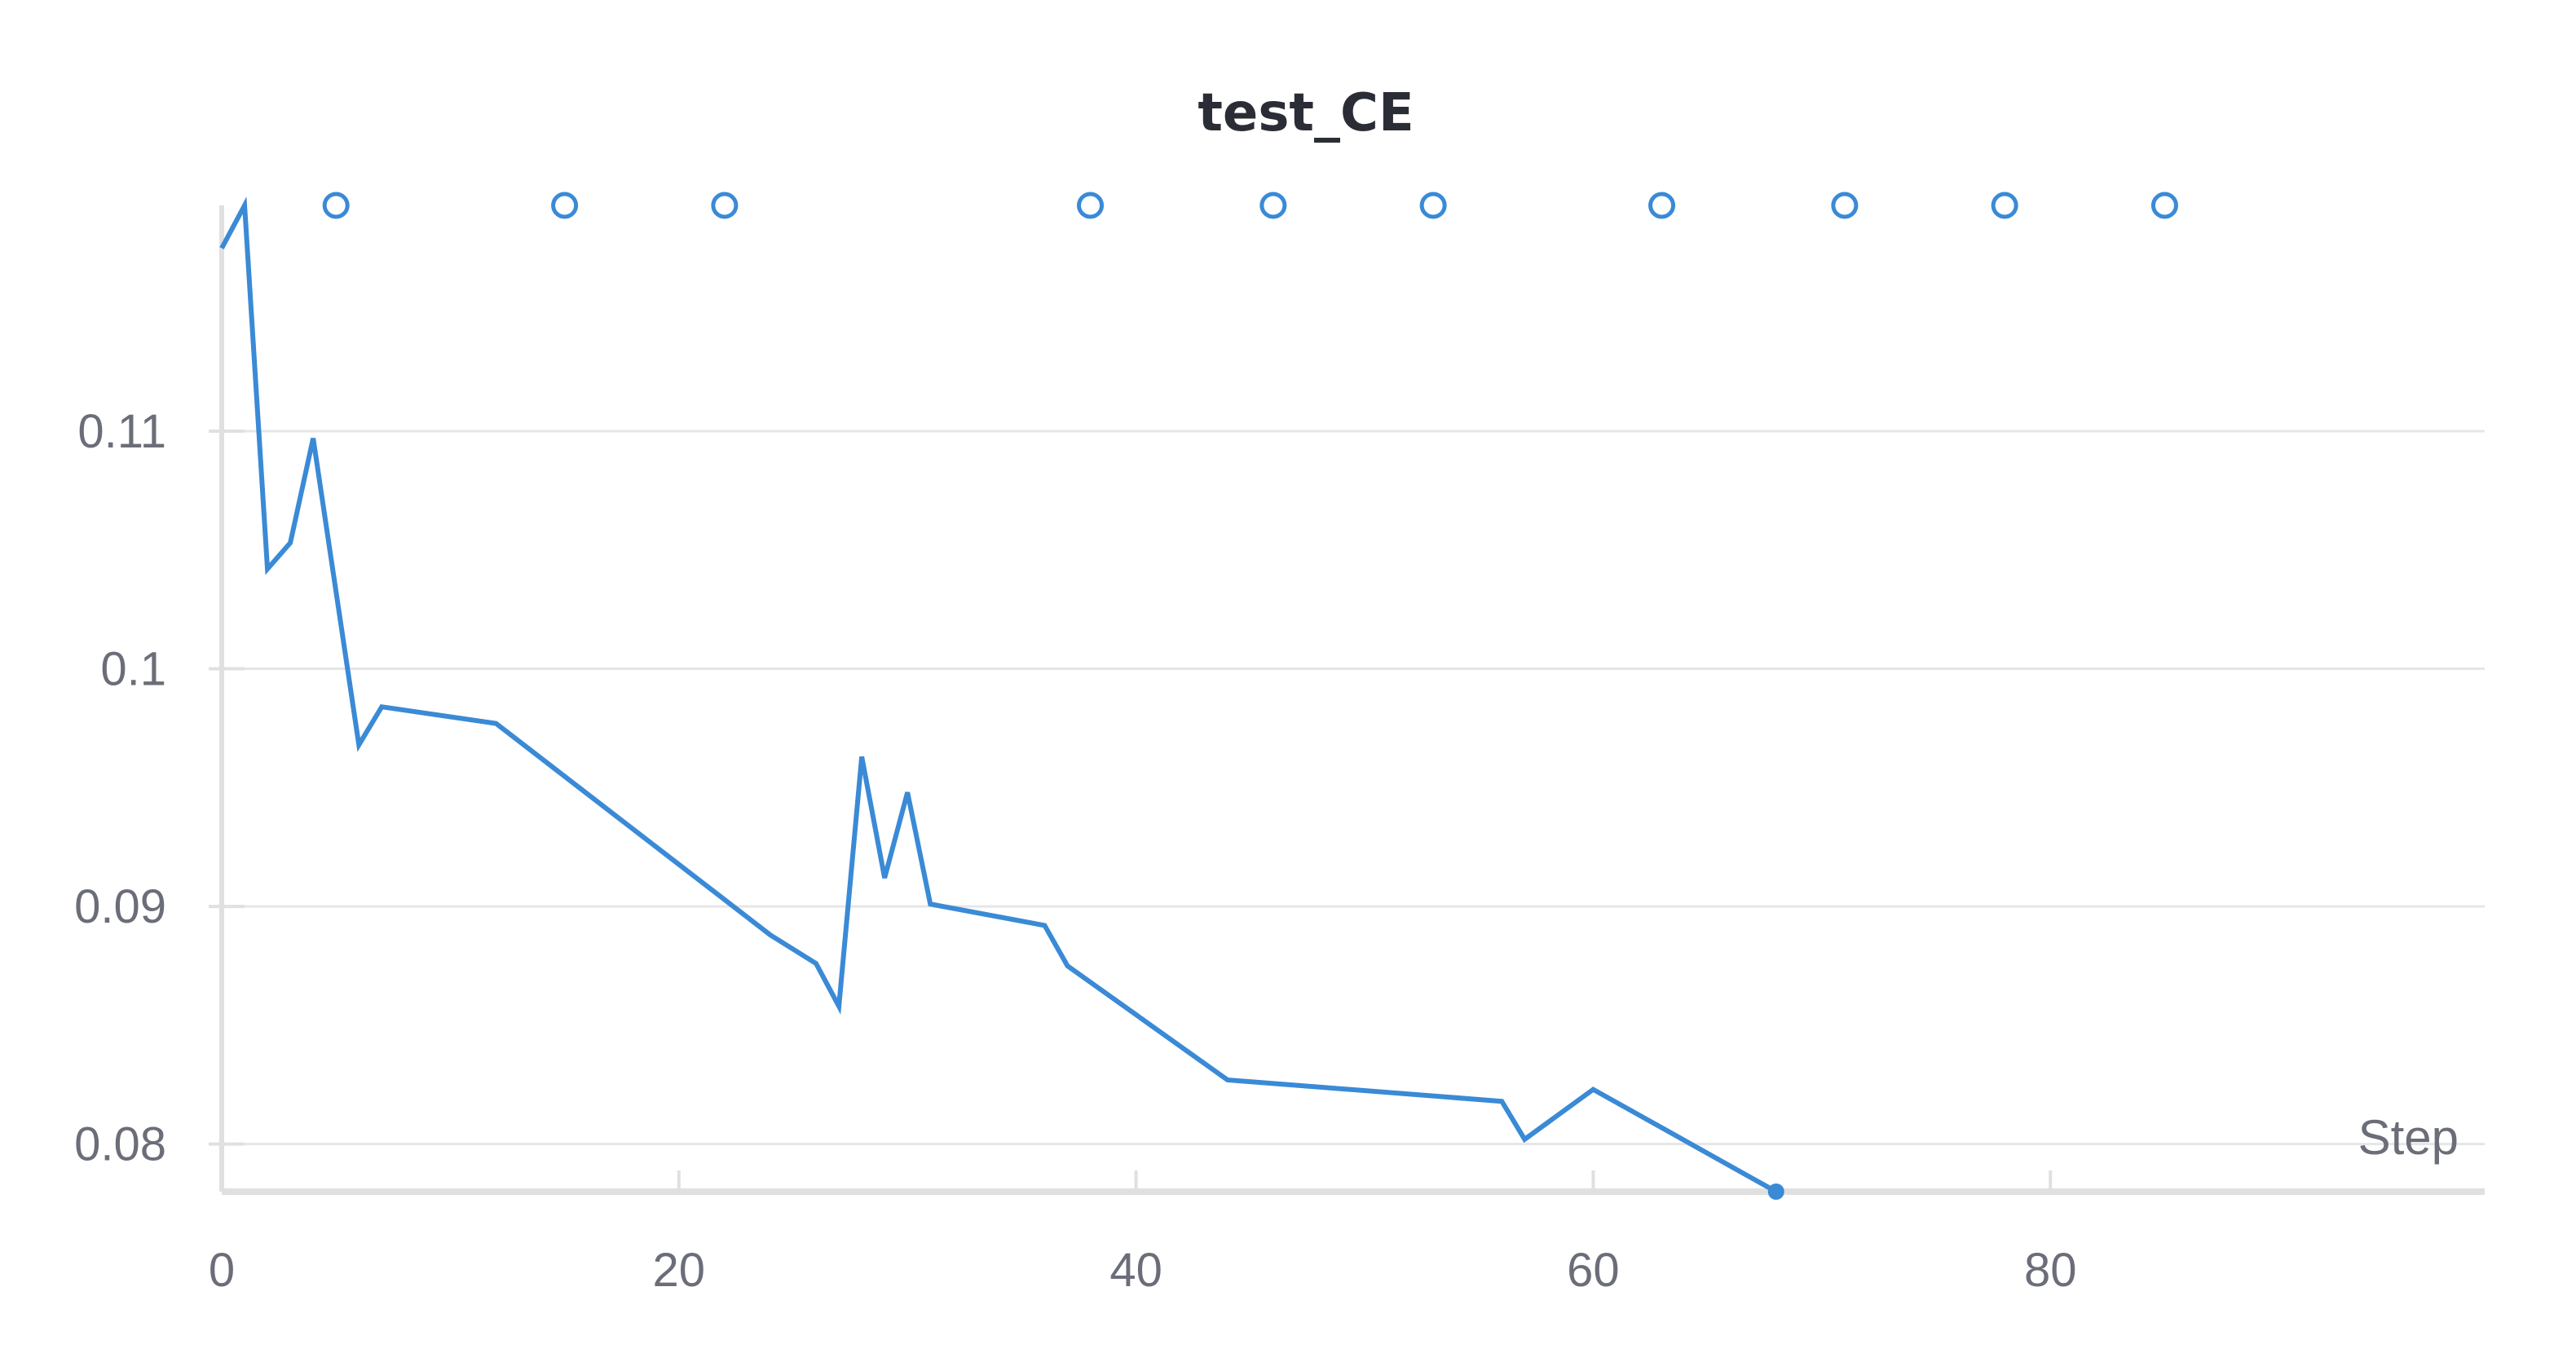 The width and height of the screenshot is (2576, 1353). Describe the element at coordinates (120, 906) in the screenshot. I see `y-tick-label: 0.09` at that location.